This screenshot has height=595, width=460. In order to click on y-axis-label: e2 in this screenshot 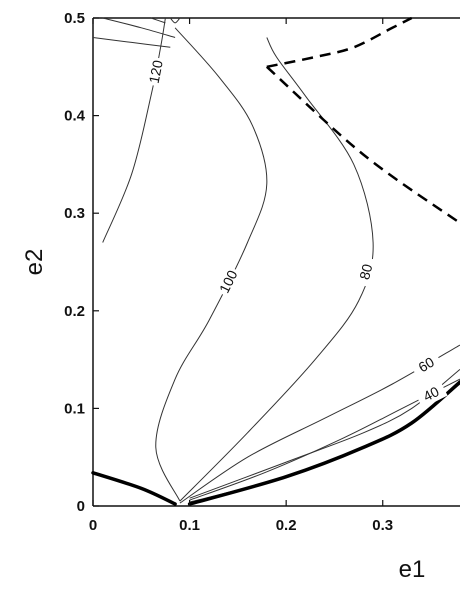, I will do `click(34, 262)`.